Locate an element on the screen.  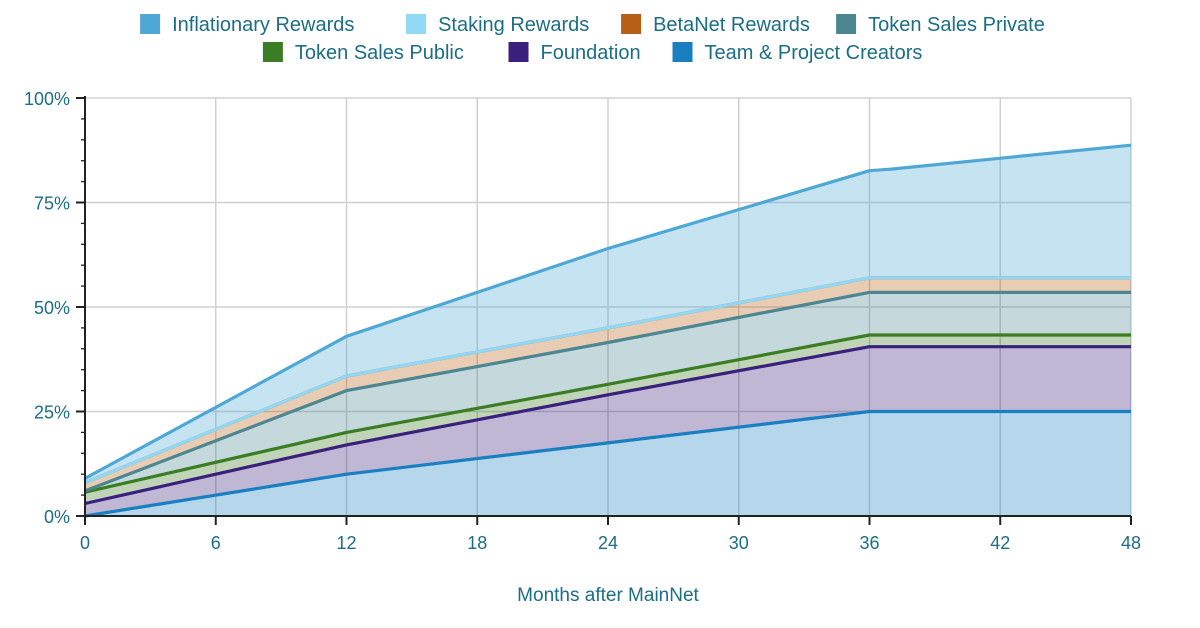
x-tick-label: 24 is located at coordinates (608, 543).